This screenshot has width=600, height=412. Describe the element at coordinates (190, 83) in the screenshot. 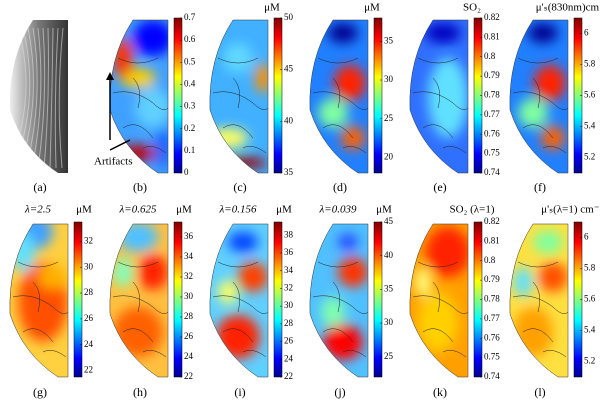

I see `colorbar-tick-label: 0.4` at that location.